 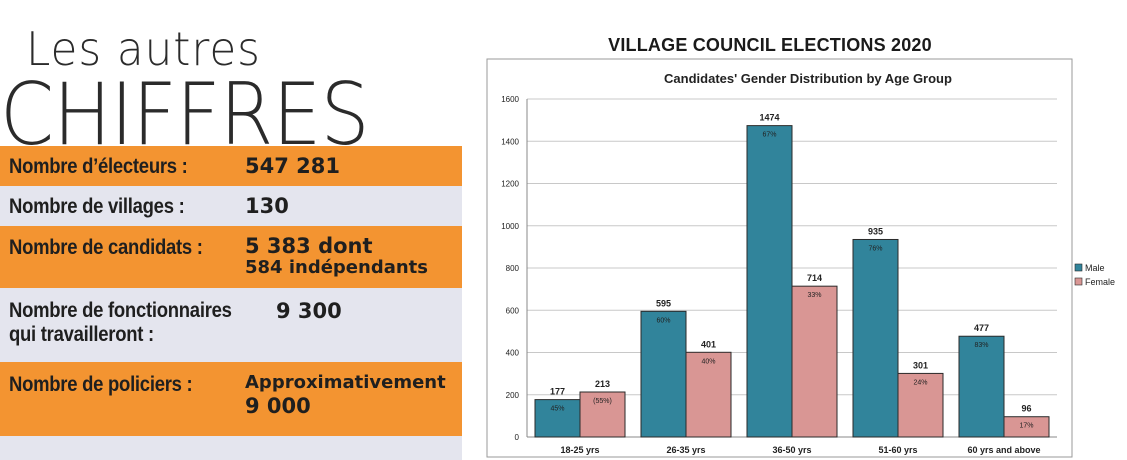 I want to click on x-tick-label: 26-35 yrs, so click(x=685, y=450).